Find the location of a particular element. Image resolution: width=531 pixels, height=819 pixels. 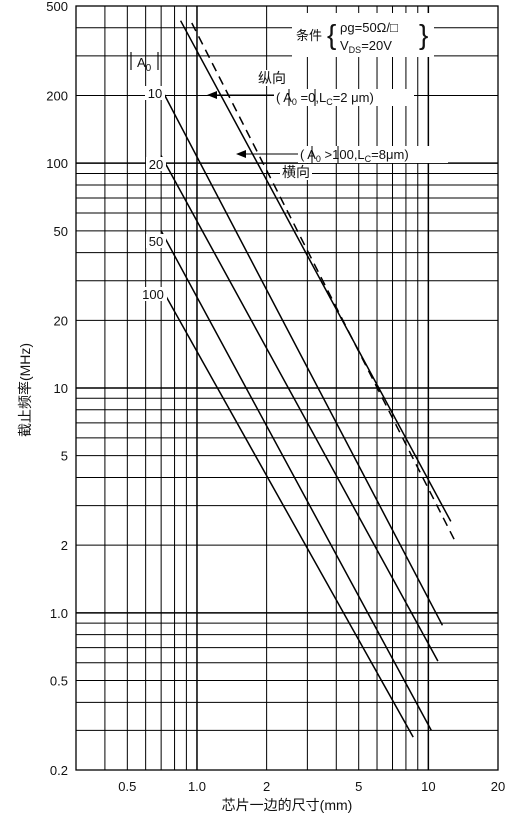

conditions-vds: VDS=20V is located at coordinates (366, 46).